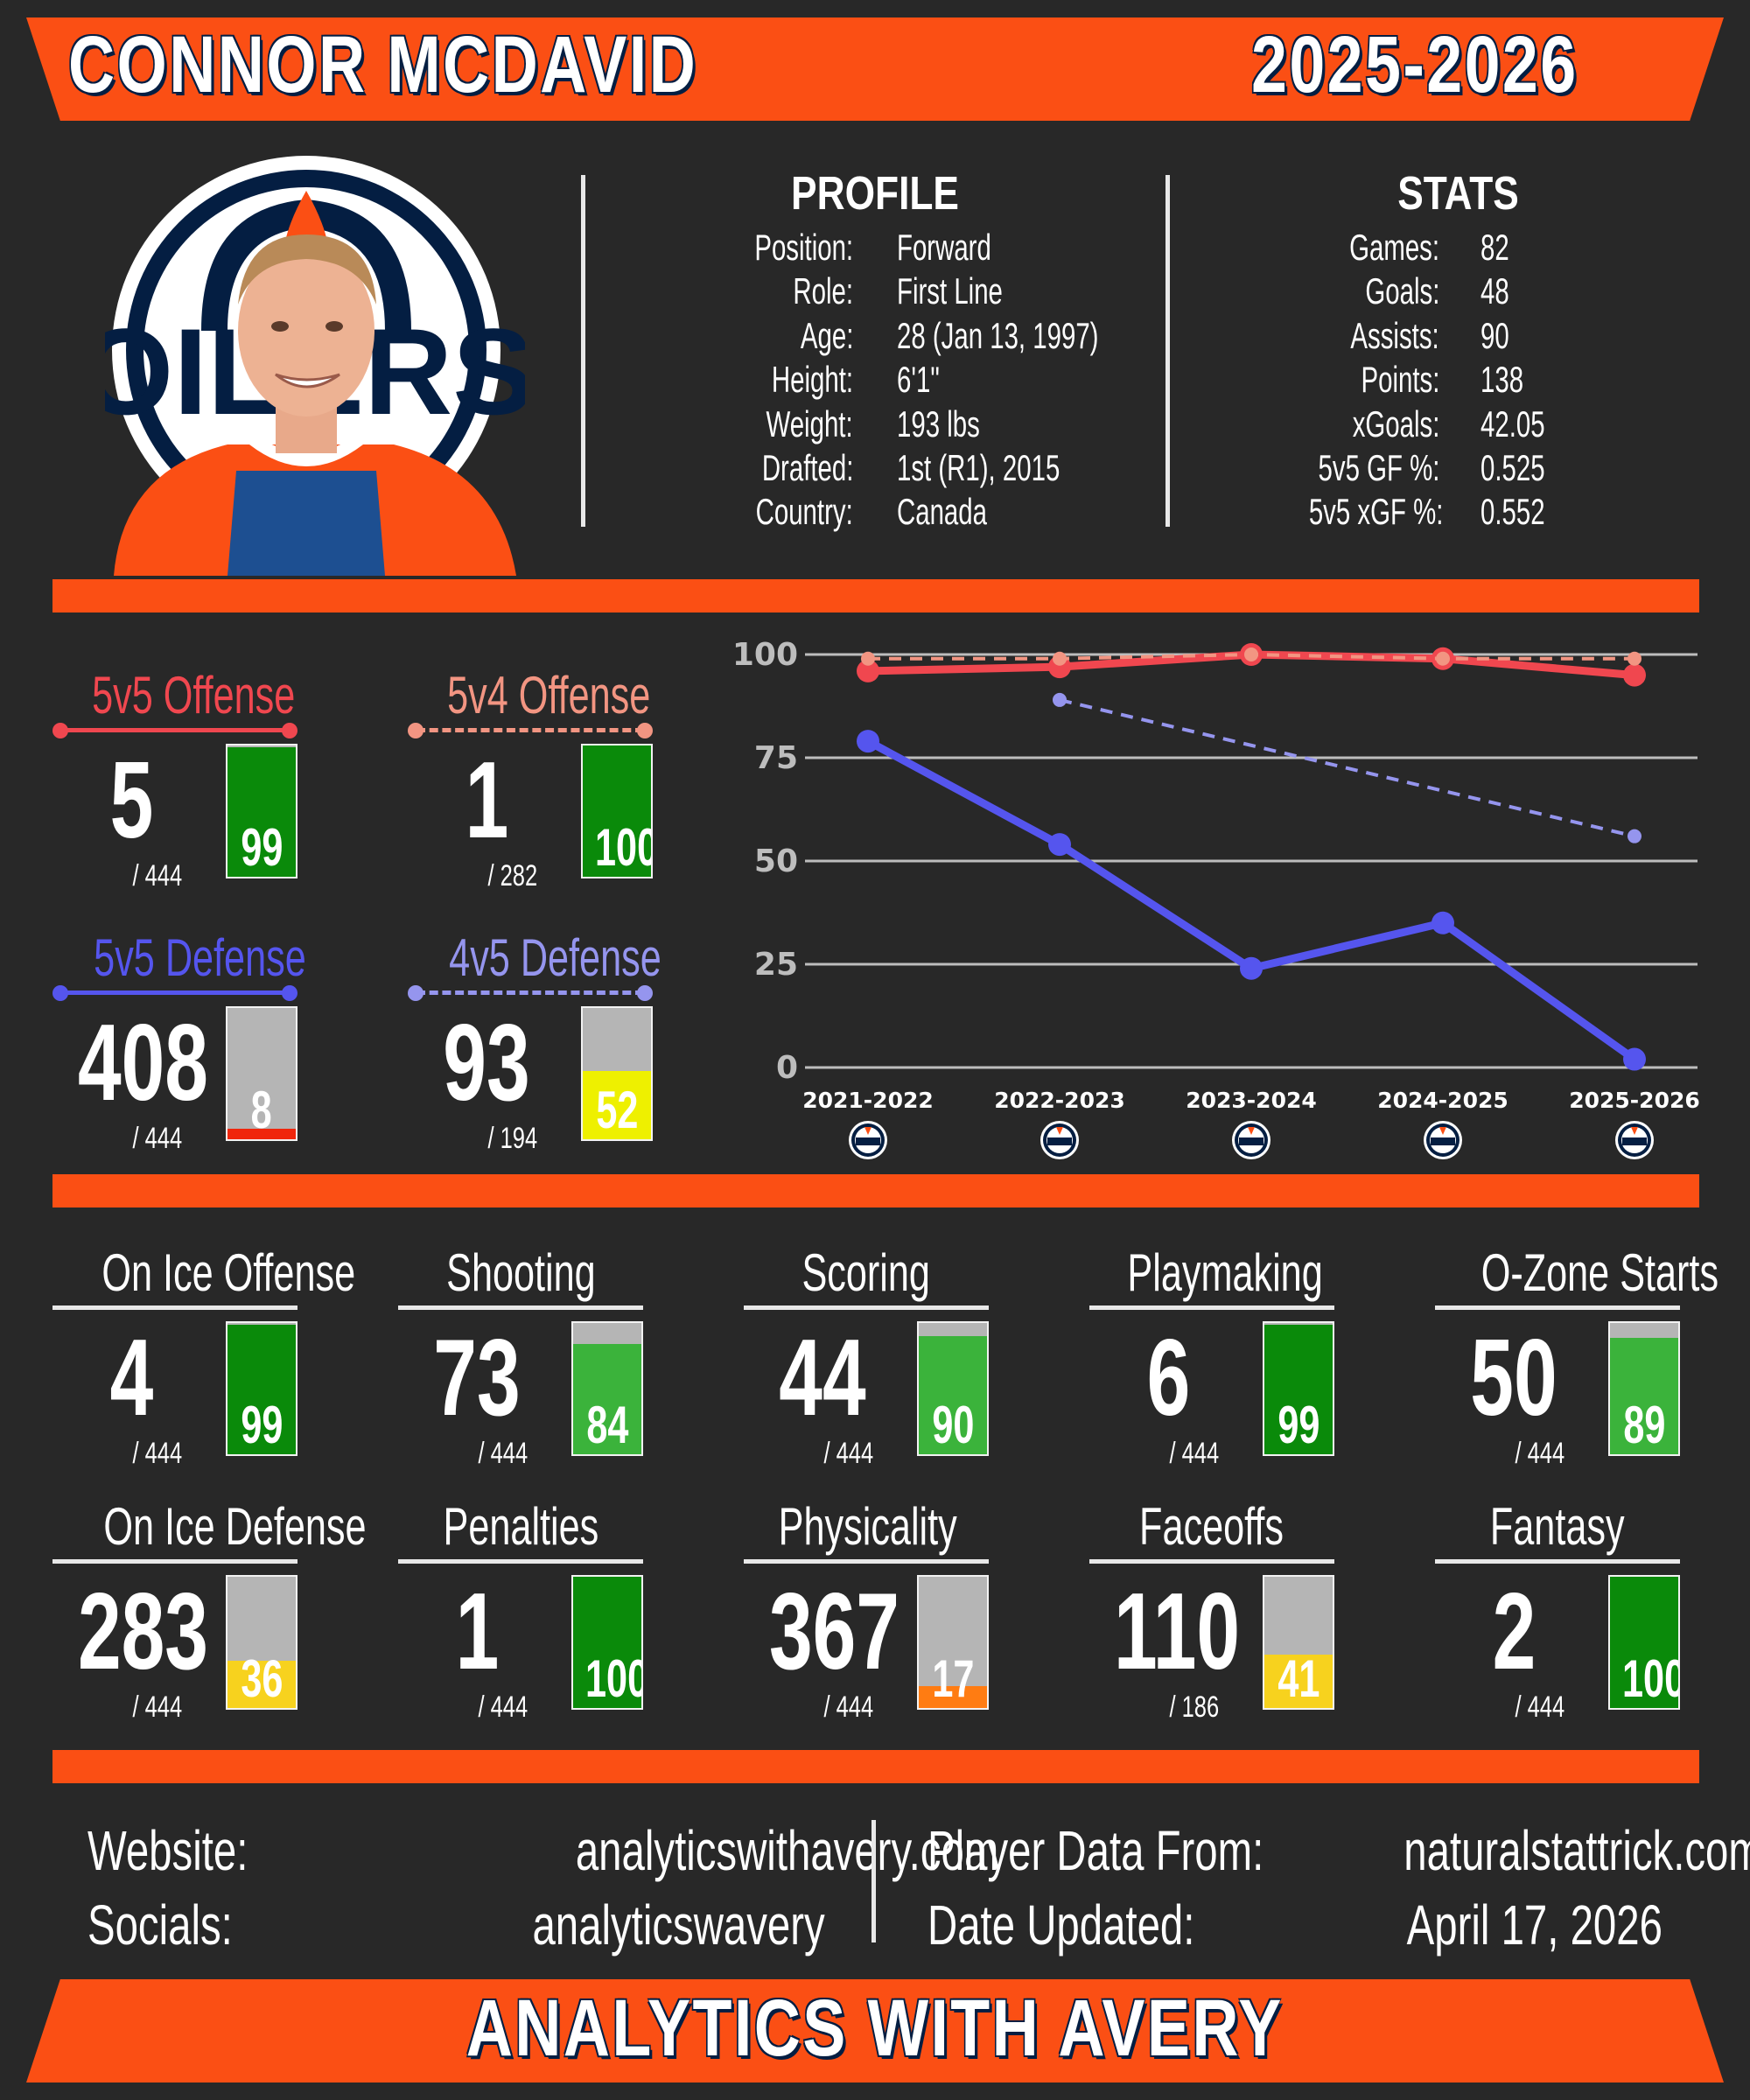  What do you see at coordinates (787, 1068) in the screenshot?
I see `y-tick-label: 0` at bounding box center [787, 1068].